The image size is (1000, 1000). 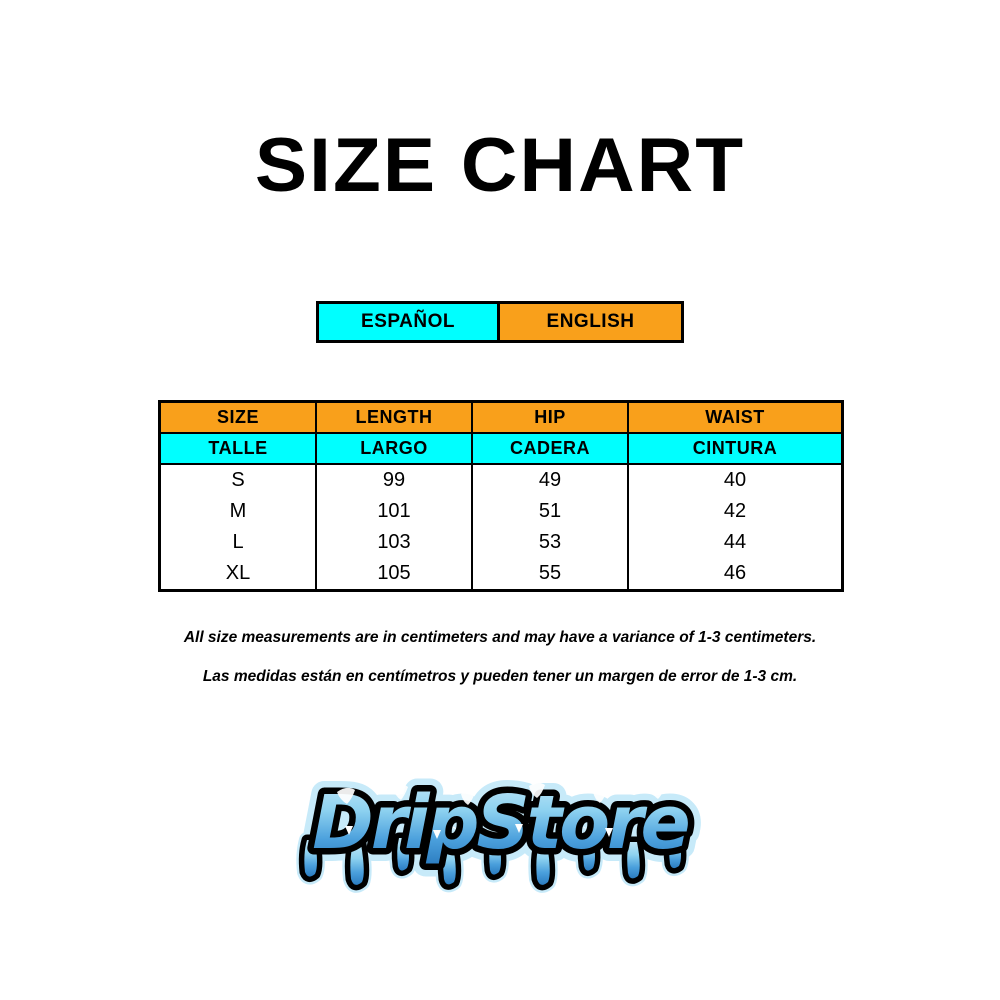 I want to click on cell-hip: 55, so click(x=550, y=573).